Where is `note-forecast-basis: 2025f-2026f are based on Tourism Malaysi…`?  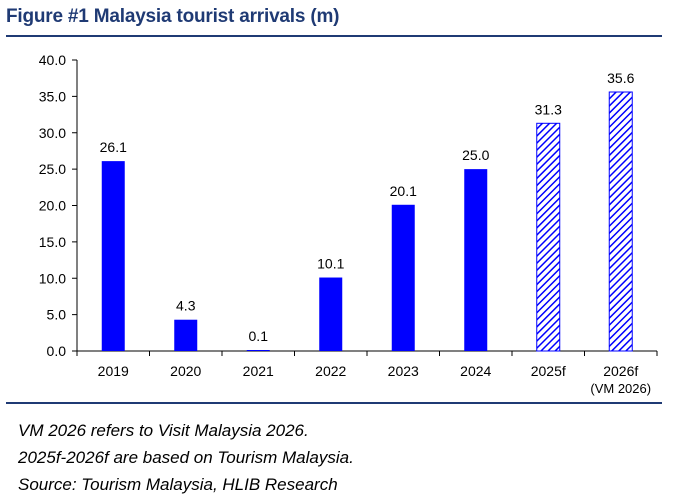
note-forecast-basis: 2025f-2026f are based on Tourism Malaysi… is located at coordinates (186, 457).